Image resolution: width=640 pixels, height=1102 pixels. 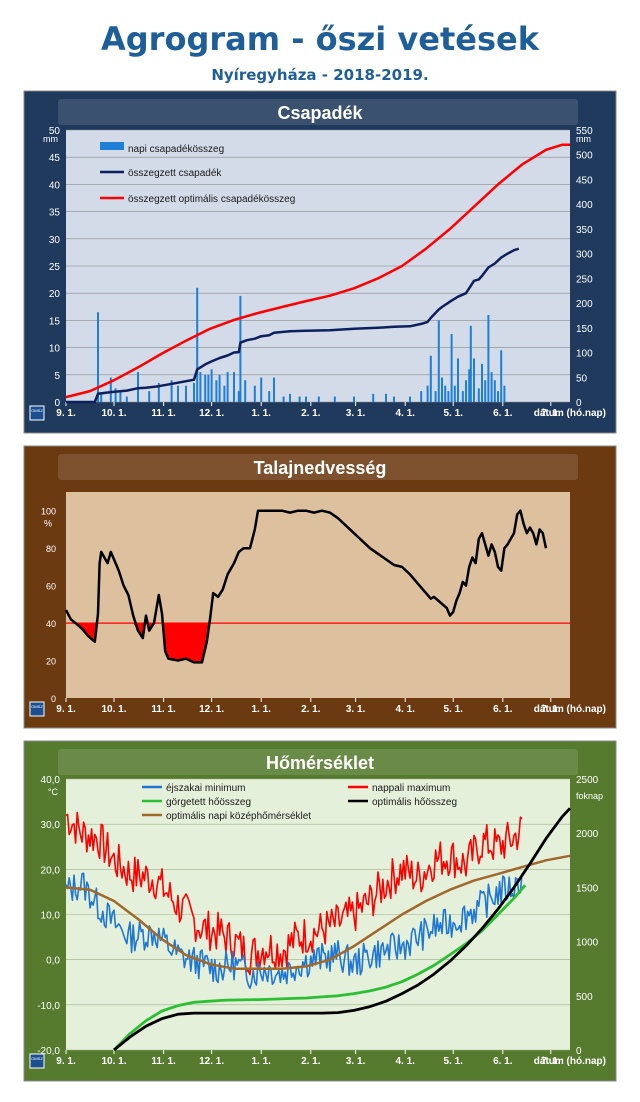 I want to click on x-tick-label: 11. 1., so click(x=163, y=709).